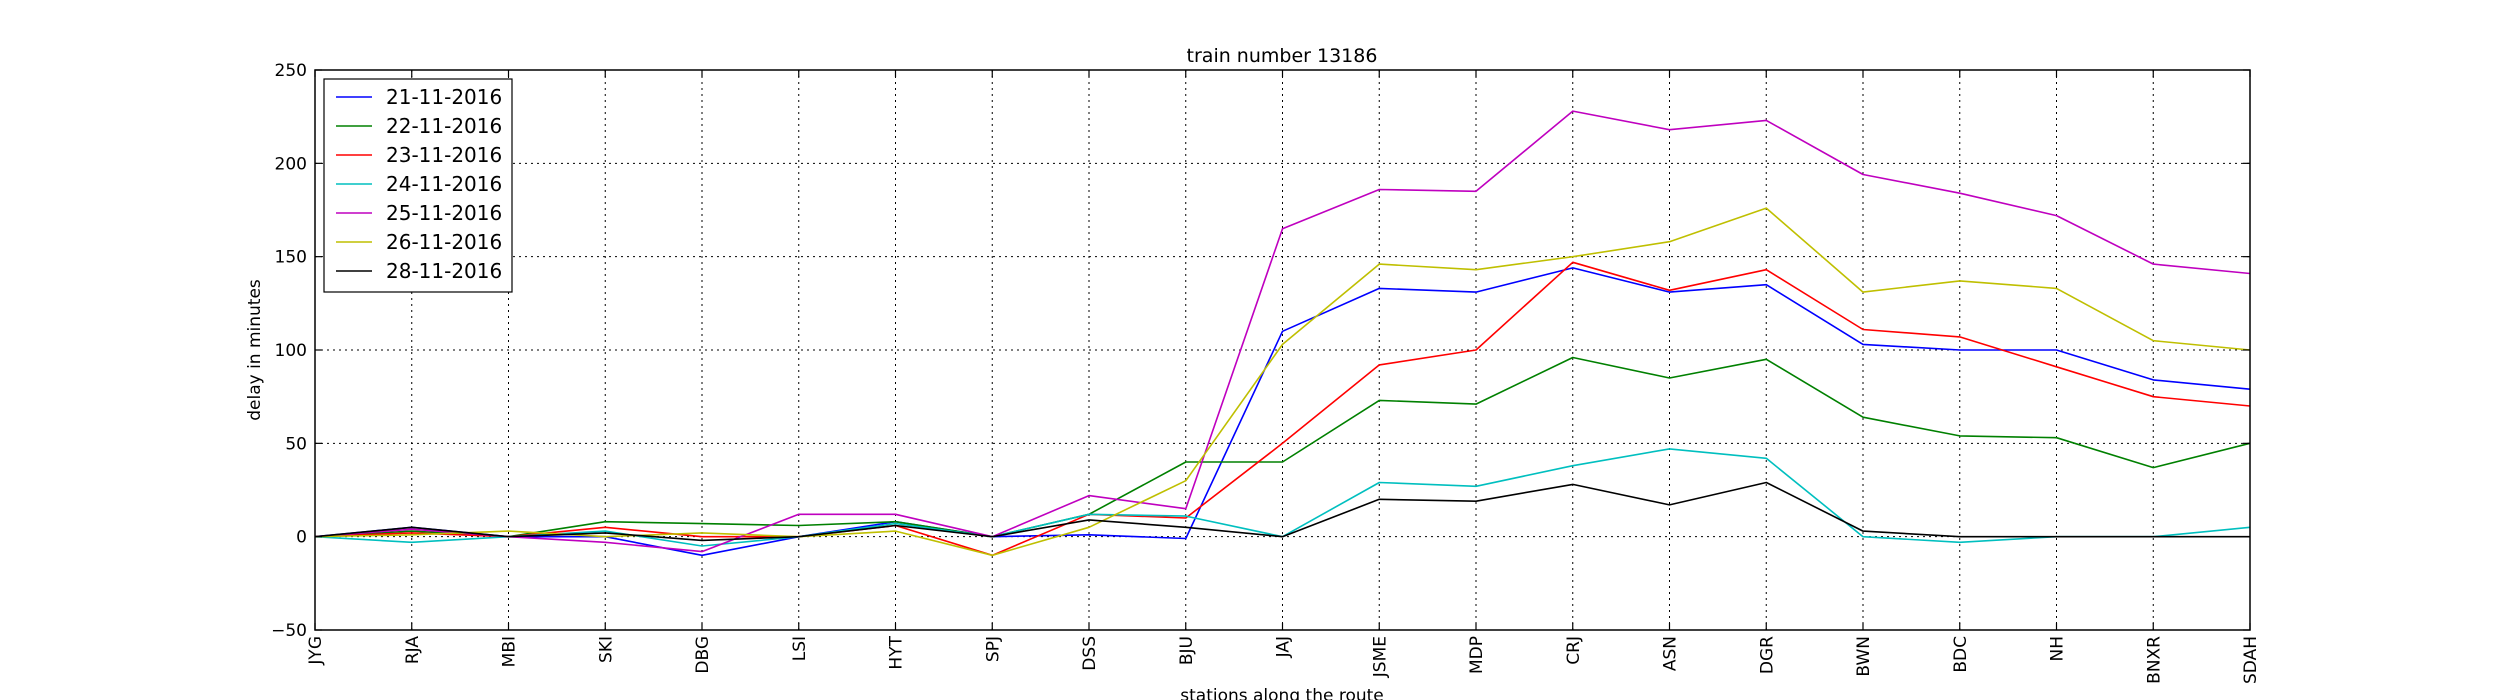 This screenshot has height=700, width=2500. Describe the element at coordinates (2251, 660) in the screenshot. I see `x-tick-label: SDAH` at that location.